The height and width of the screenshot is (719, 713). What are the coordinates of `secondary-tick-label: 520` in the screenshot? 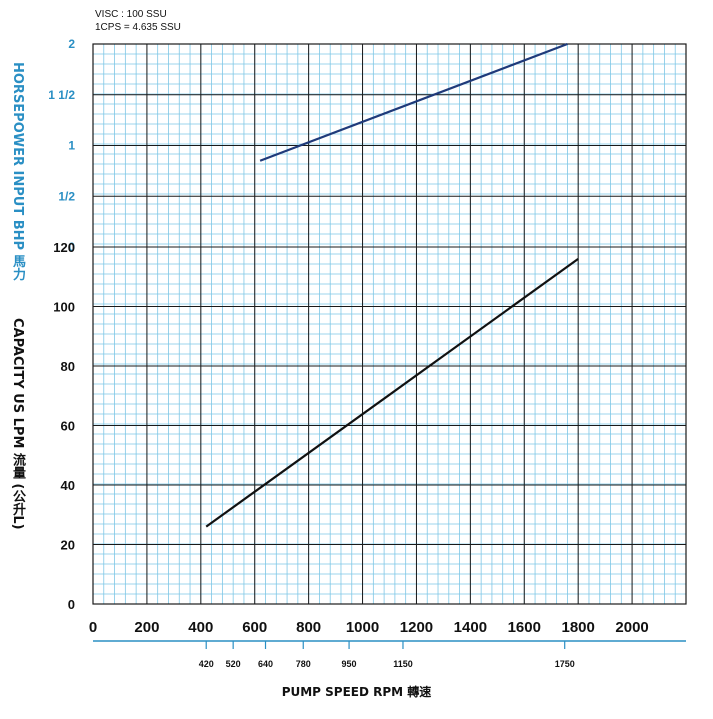 It's located at (233, 664).